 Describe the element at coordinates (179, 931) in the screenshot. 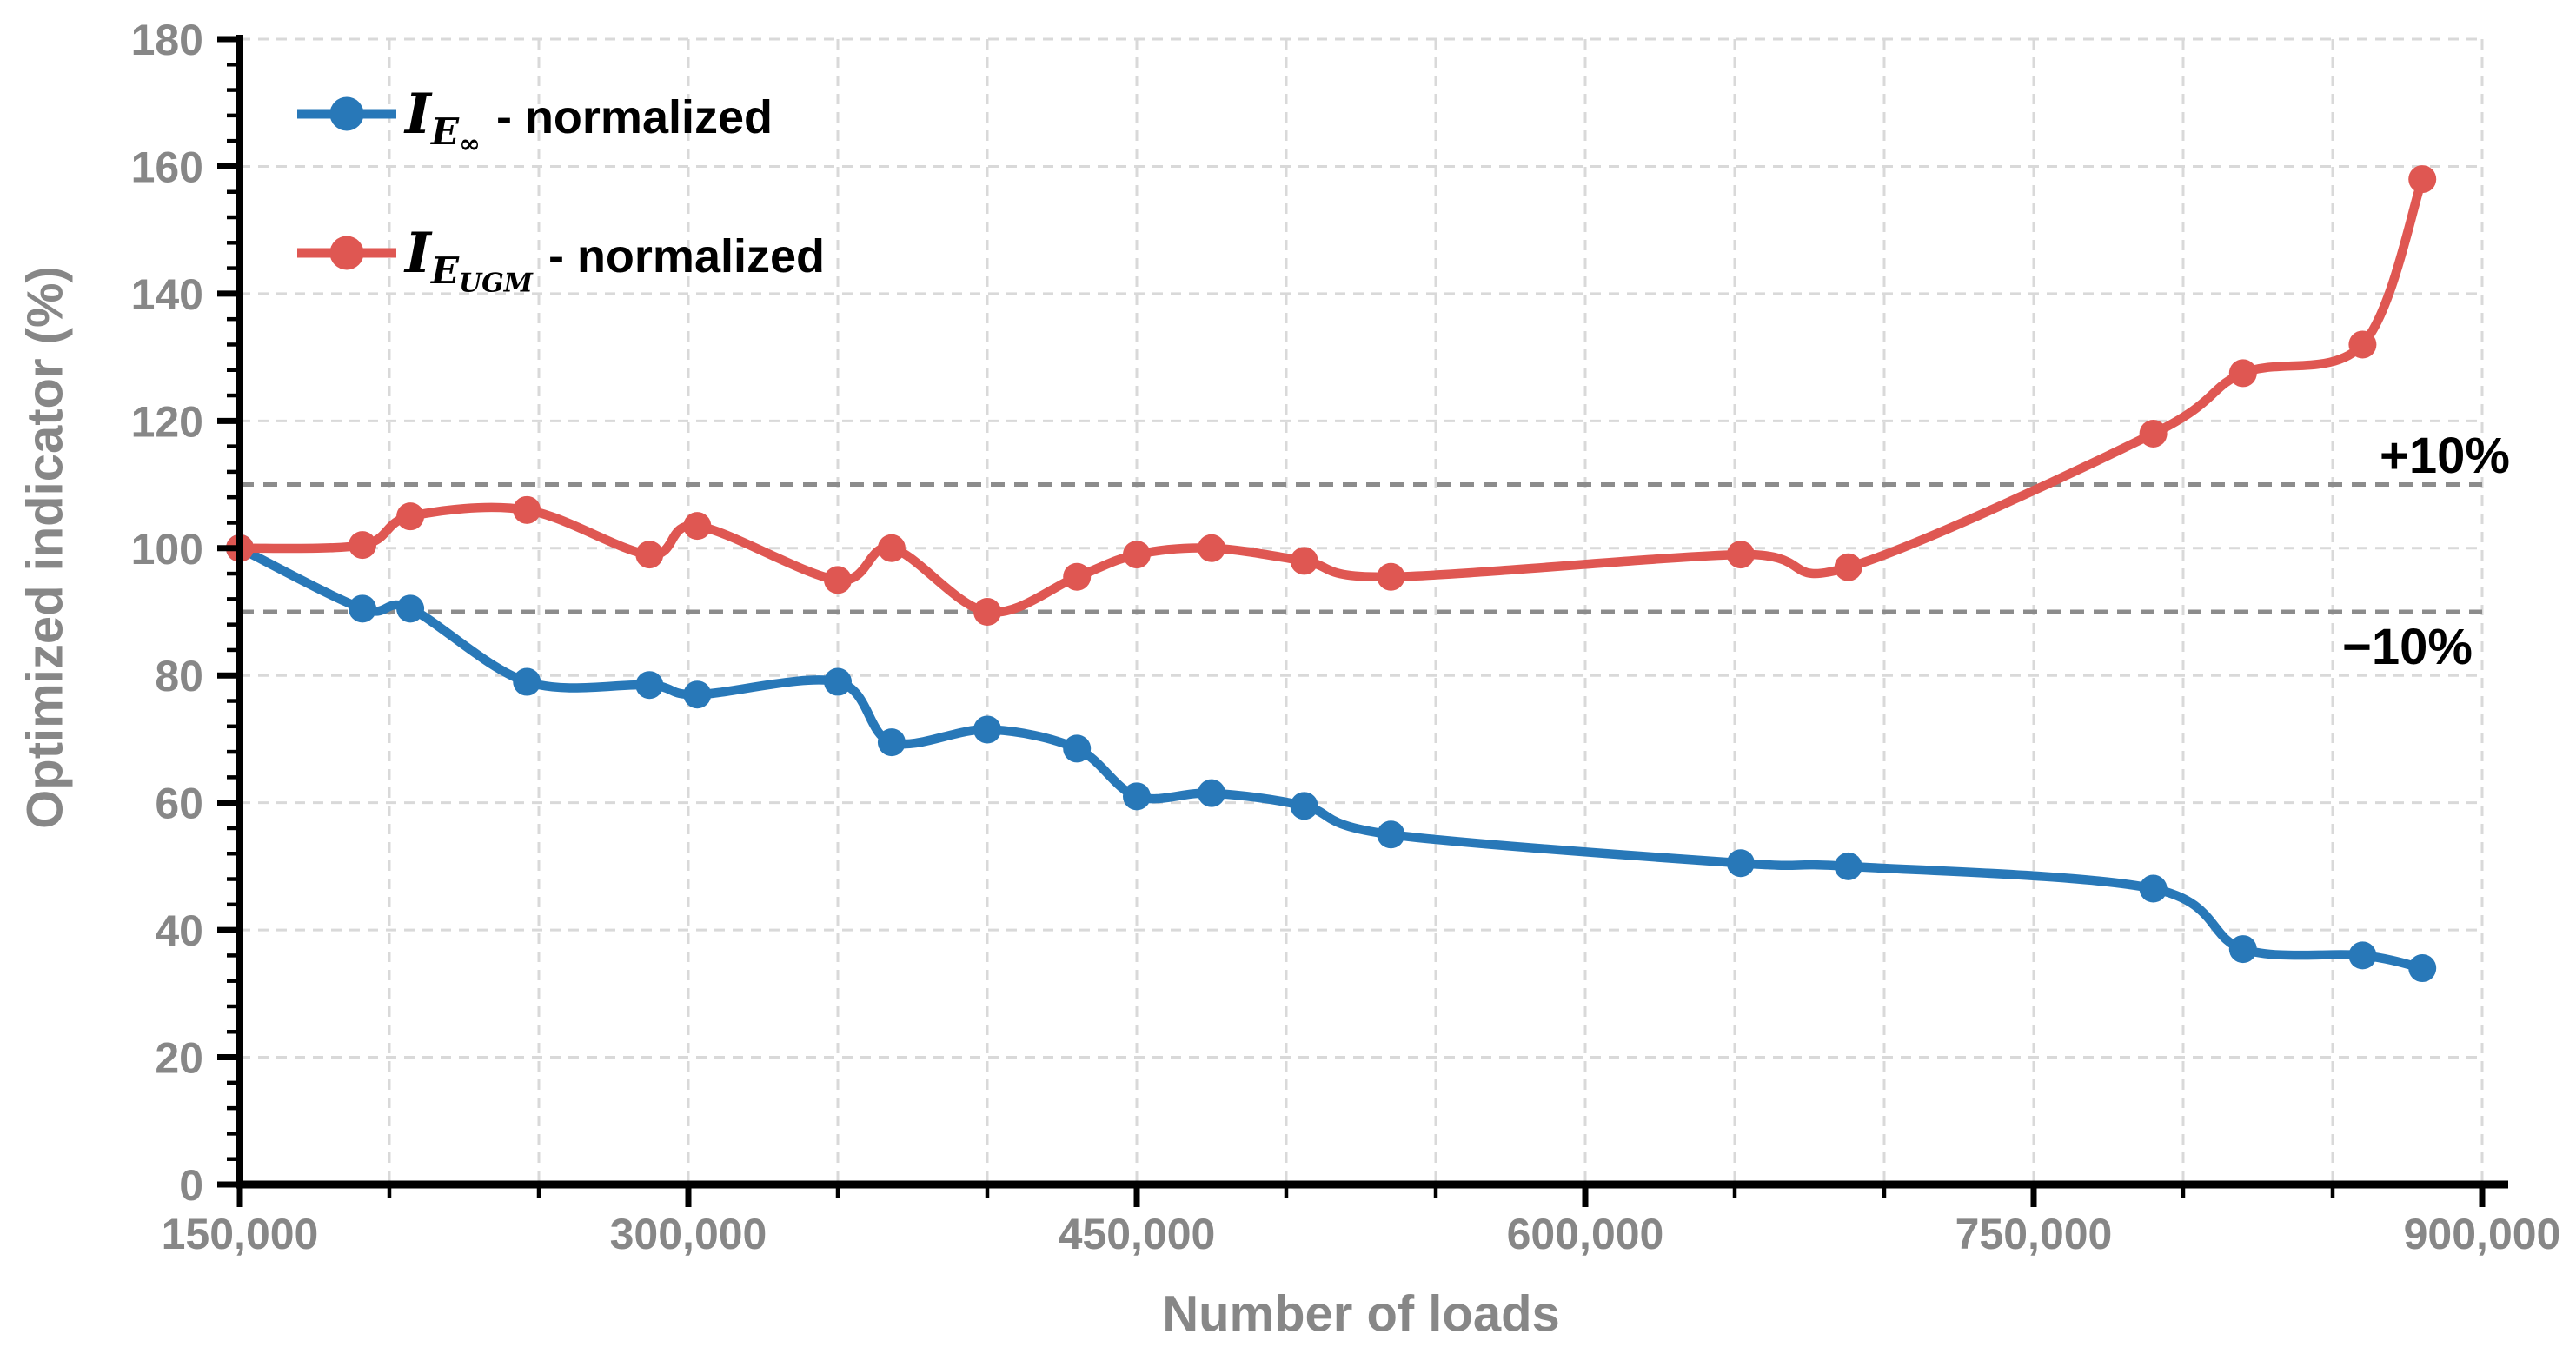

I see `y-tick-label: 40` at that location.